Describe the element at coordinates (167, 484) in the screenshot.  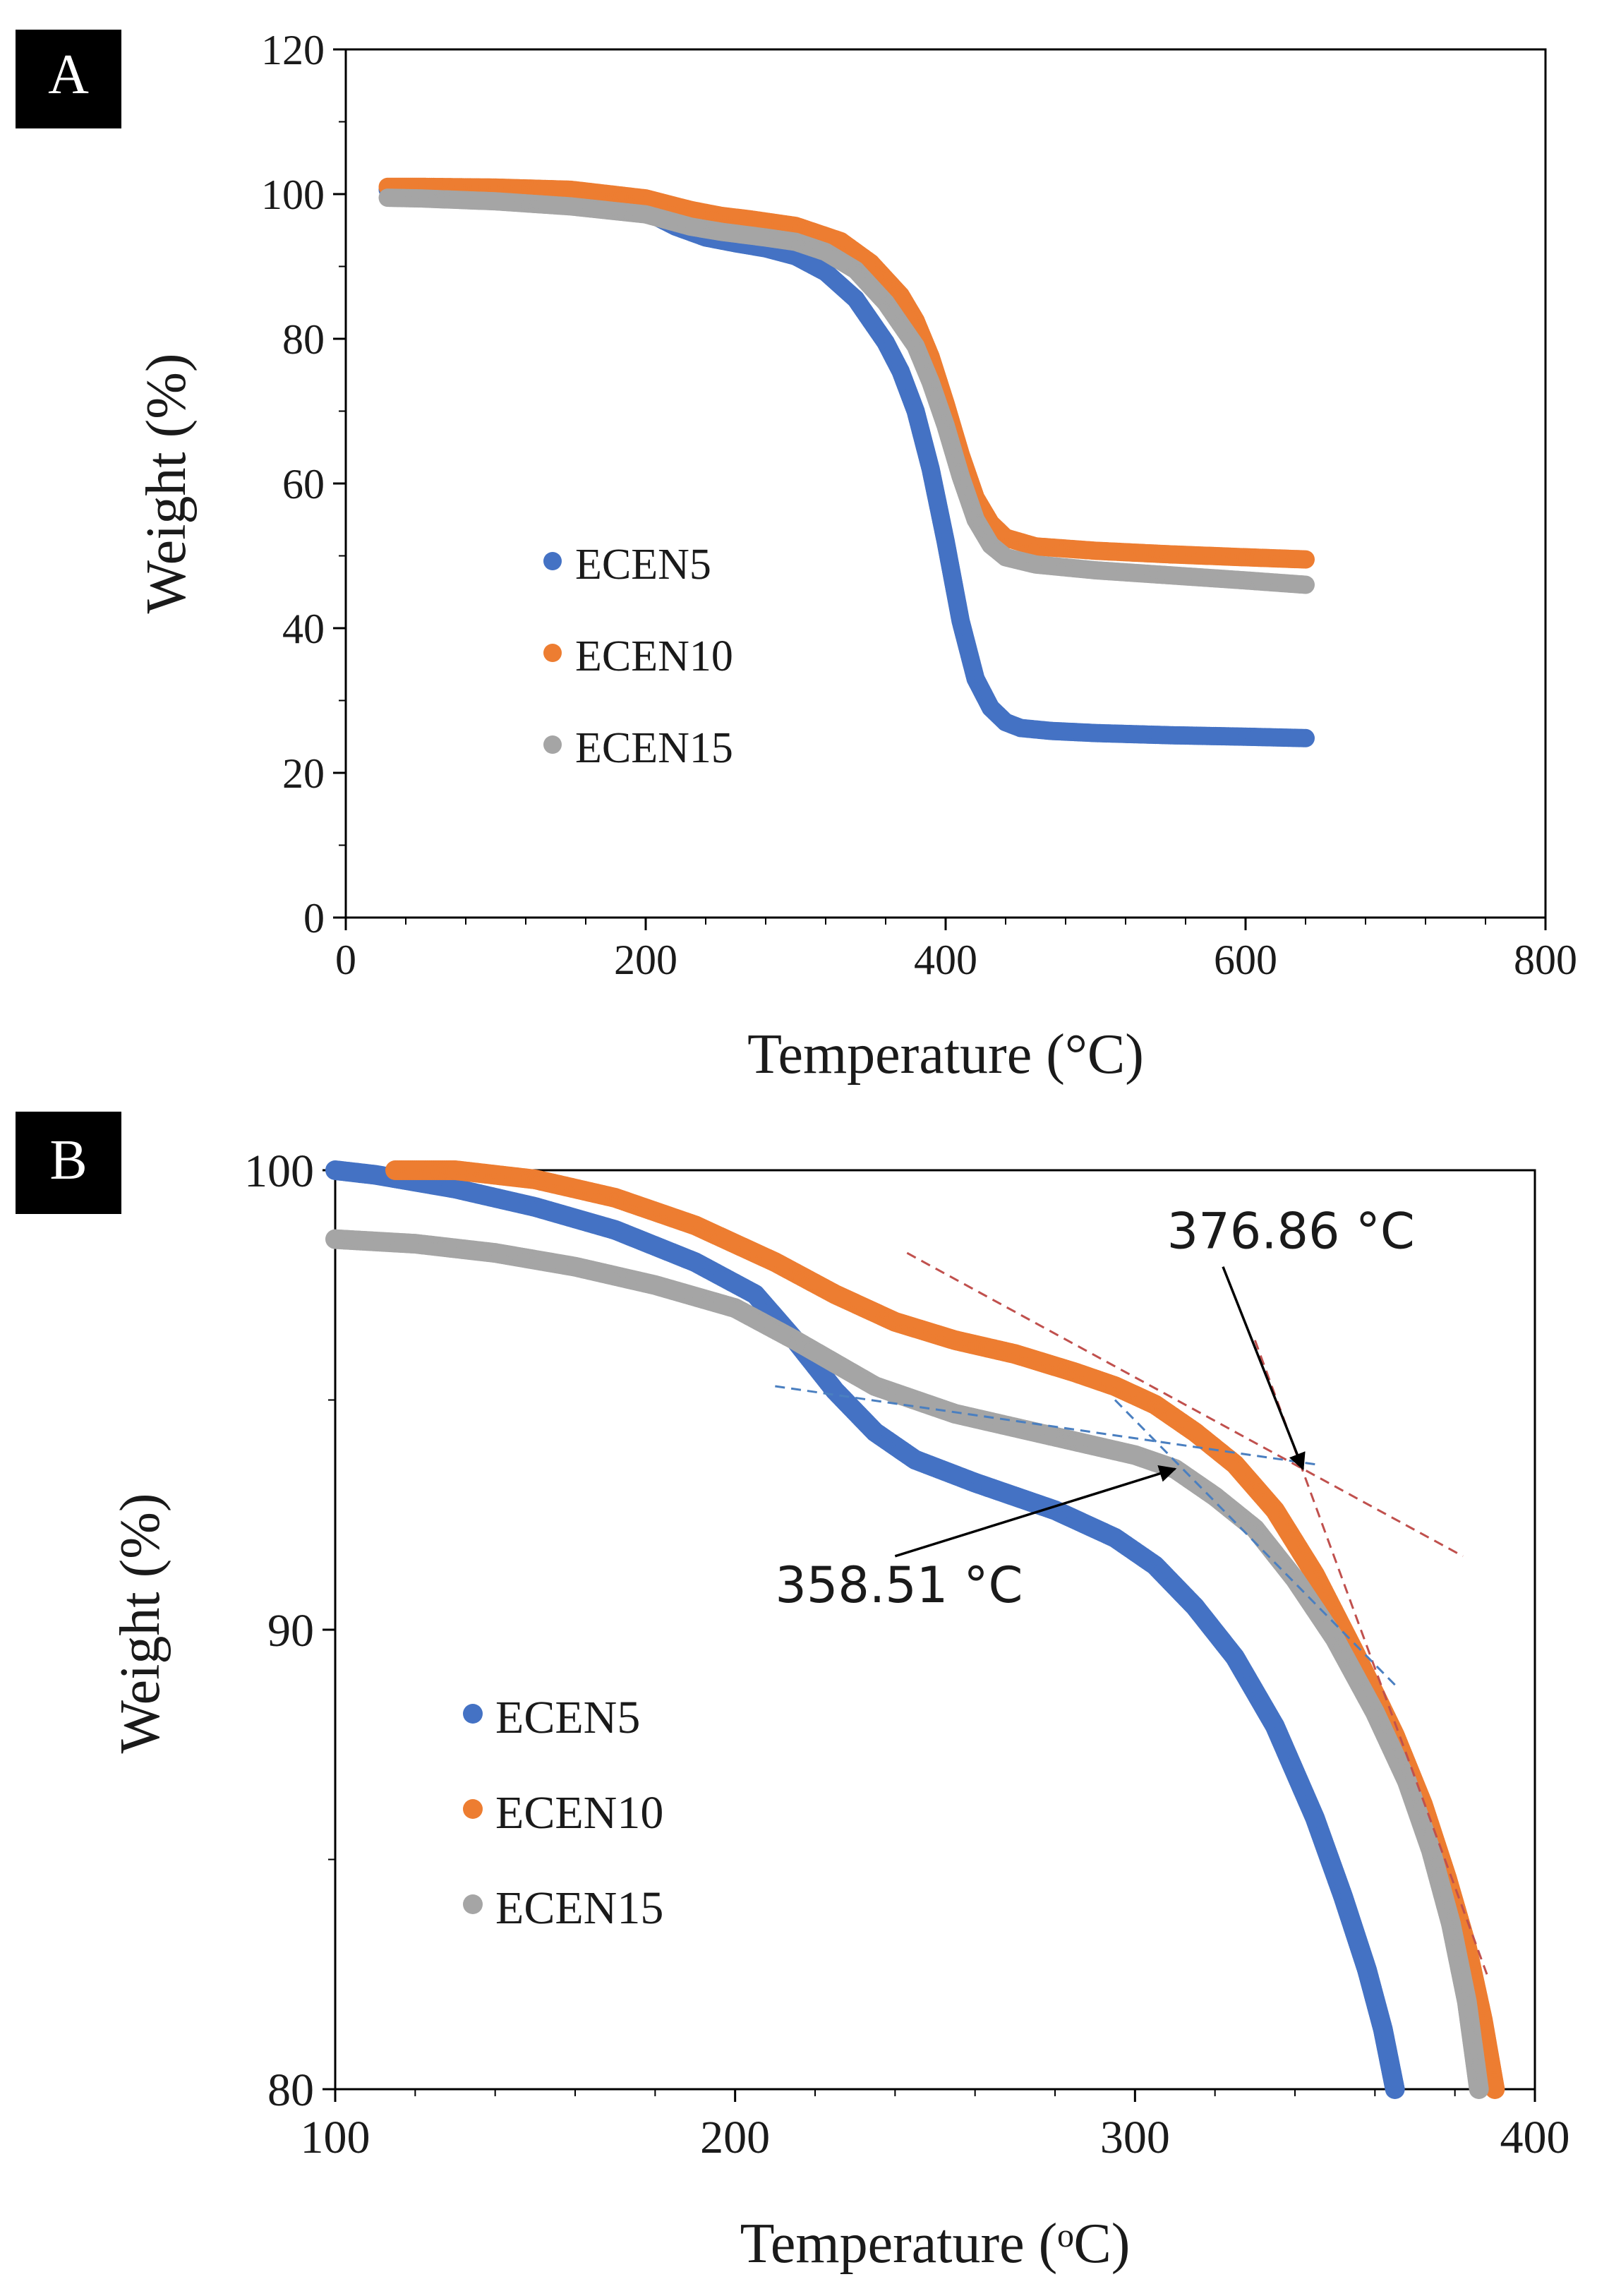
I see `panel-a-y-axis-label: Weight (%)` at that location.